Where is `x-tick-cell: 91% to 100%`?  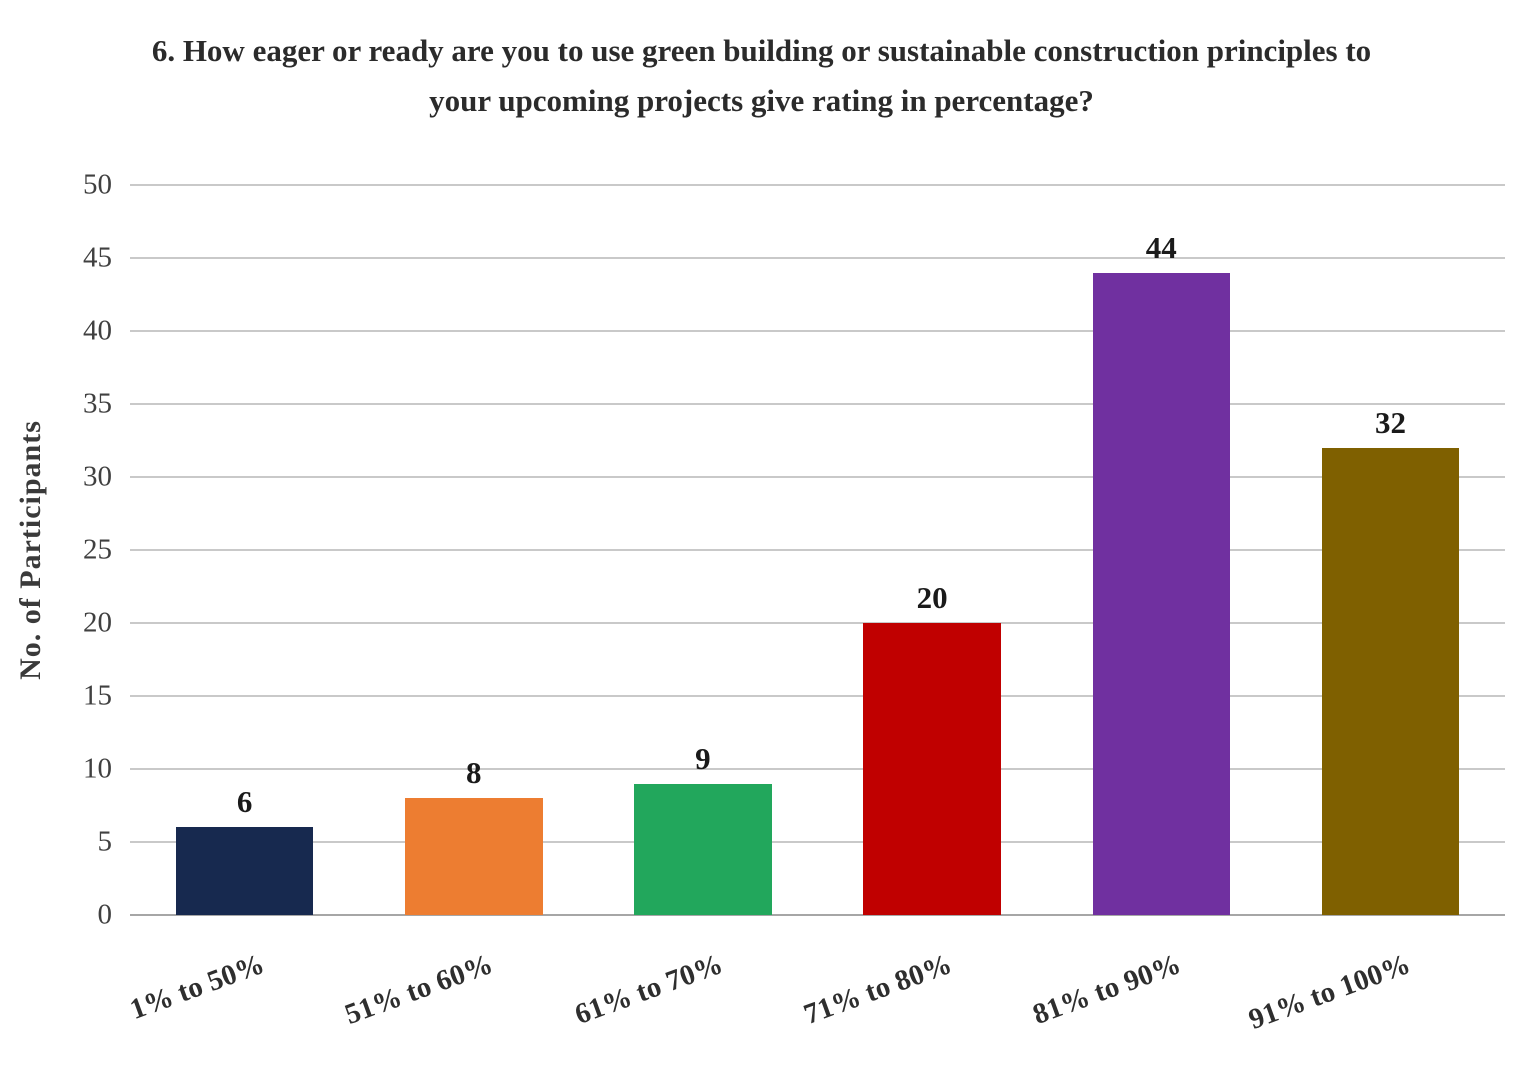
x-tick-cell: 91% to 100% is located at coordinates (1374, 990).